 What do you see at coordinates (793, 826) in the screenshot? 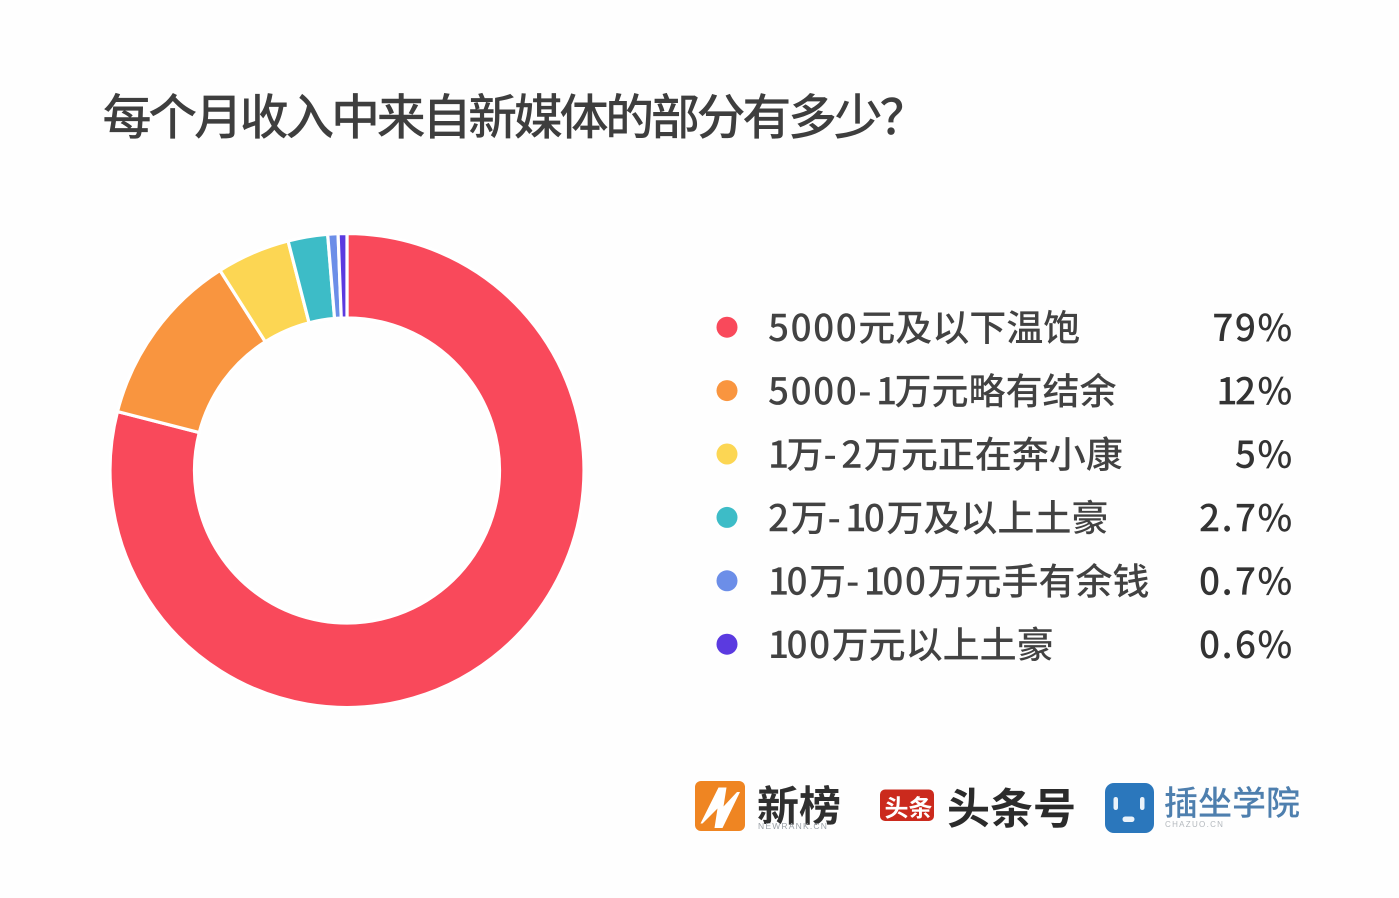
I see `svg-text: NEWRANK.CN` at bounding box center [793, 826].